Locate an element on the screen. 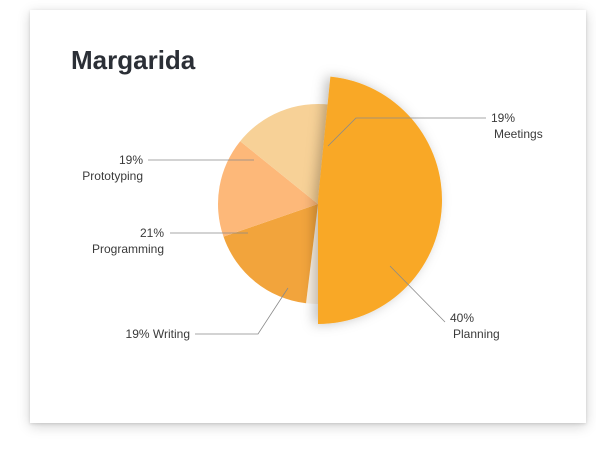 The image size is (596, 455). data-label-line: 40% is located at coordinates (462, 318).